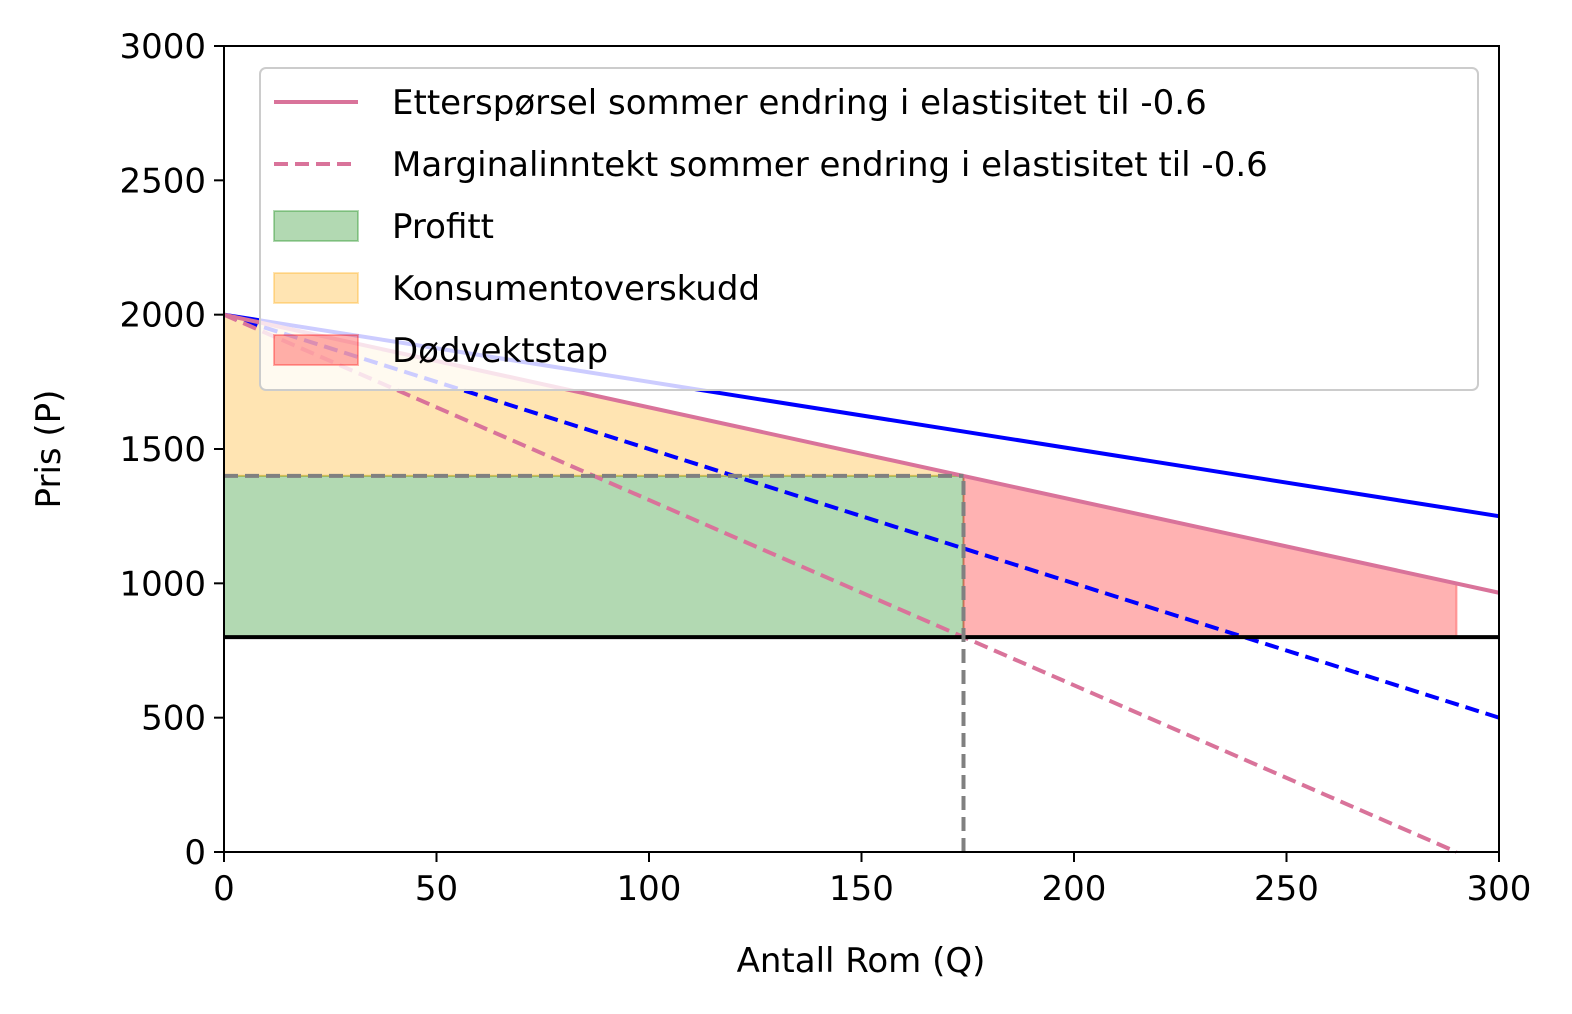 Image resolution: width=1572 pixels, height=1014 pixels. What do you see at coordinates (436, 889) in the screenshot?
I see `x-tick-label: 50` at bounding box center [436, 889].